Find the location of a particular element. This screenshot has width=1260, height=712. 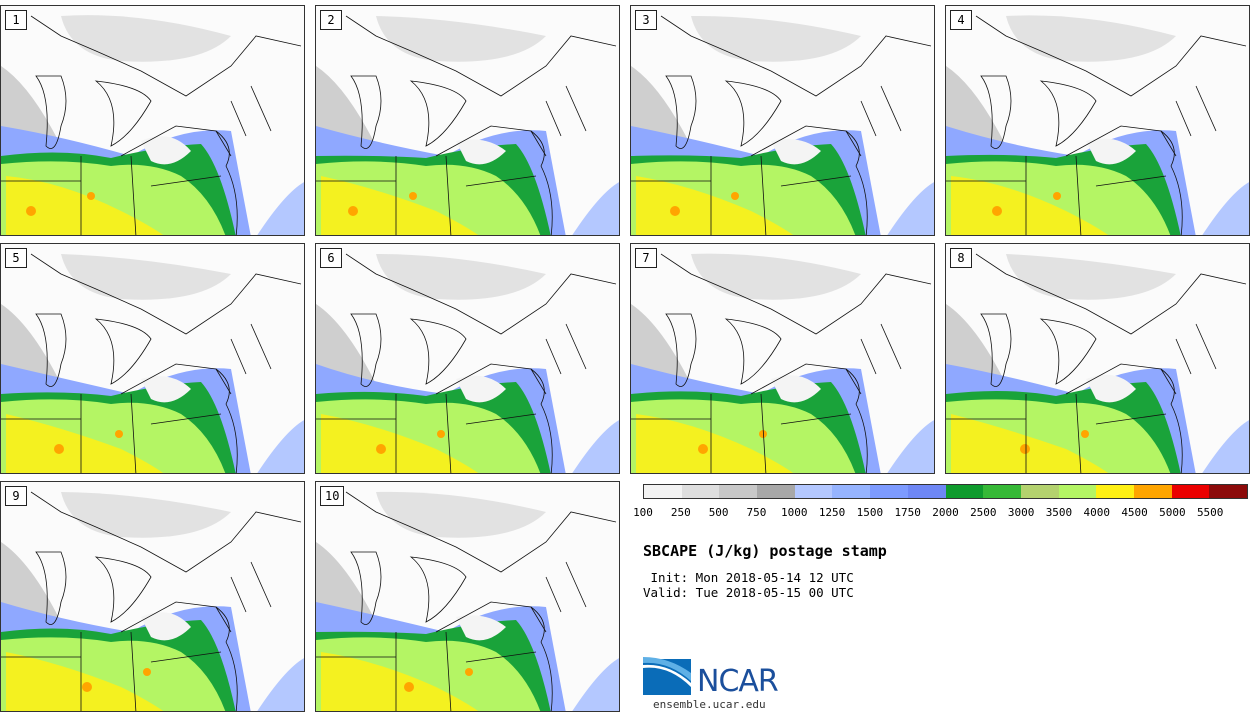

member-number-label: 9 is located at coordinates (16, 496).